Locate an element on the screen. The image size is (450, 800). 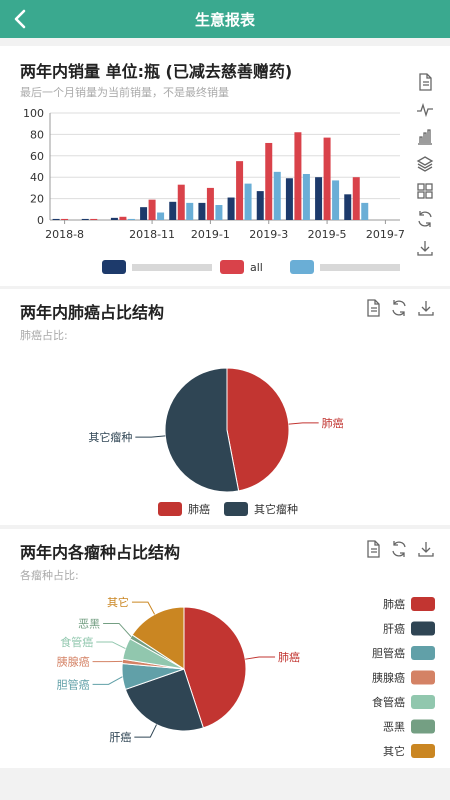
stack-button is located at coordinates (425, 164).